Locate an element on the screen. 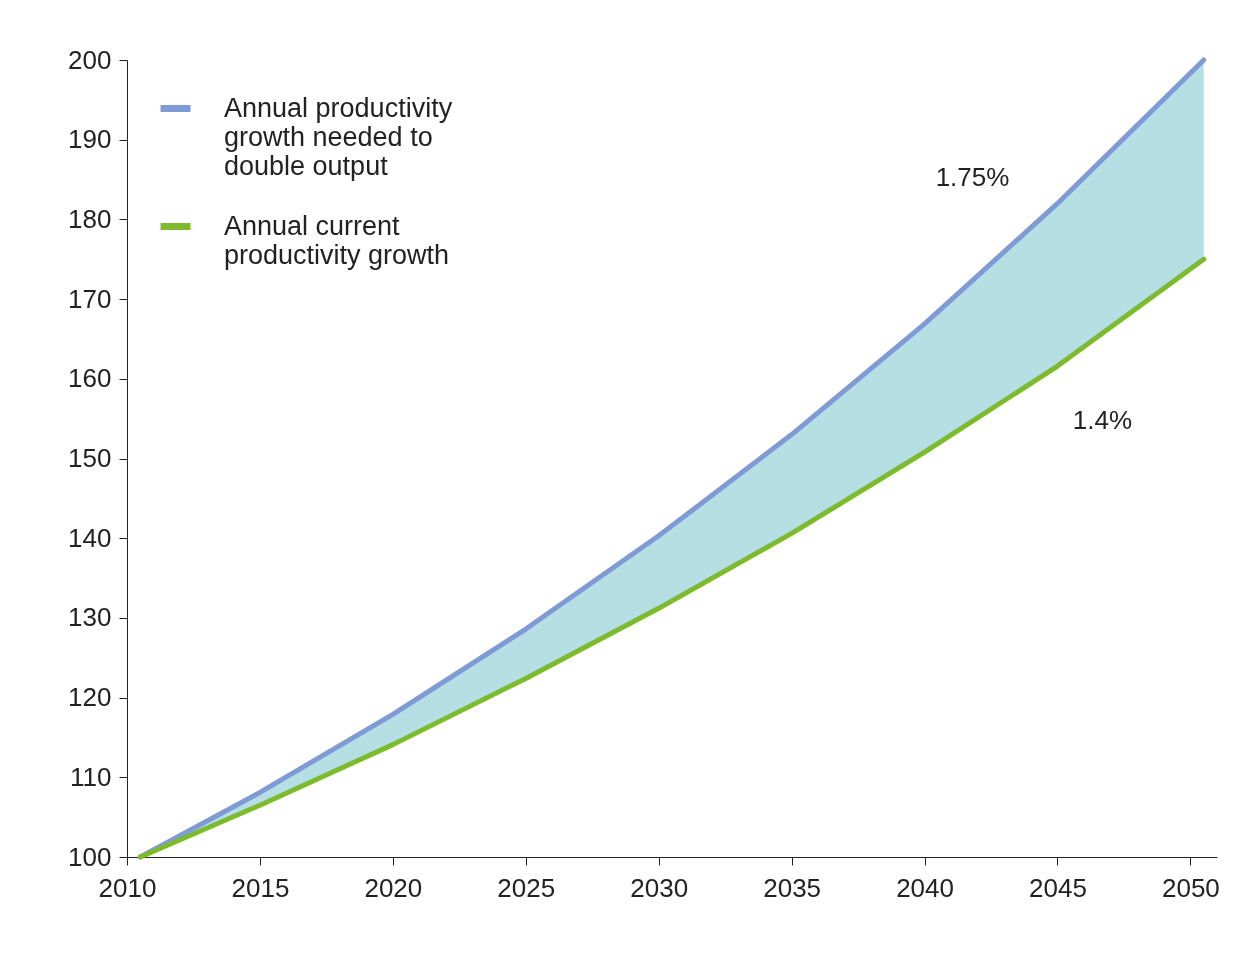 The image size is (1257, 957). y-tick-label: 180 is located at coordinates (90, 218).